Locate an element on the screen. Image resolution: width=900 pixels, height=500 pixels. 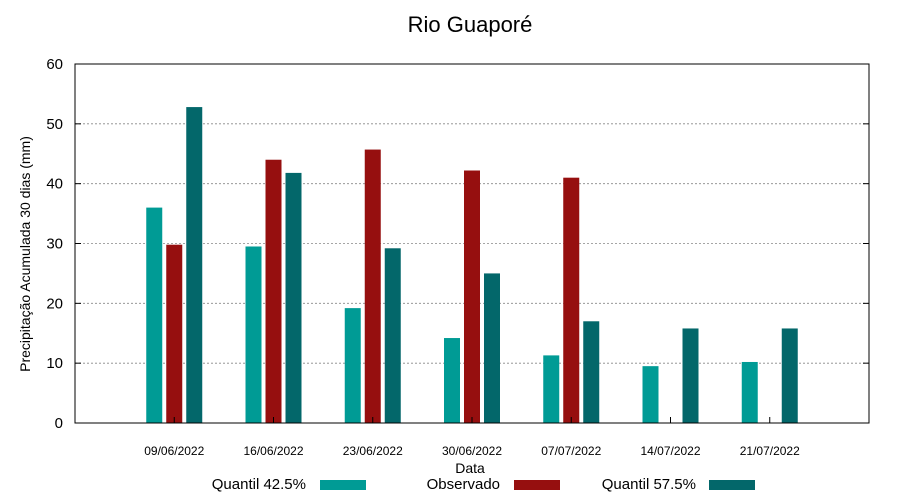
legend-label: Quantil 42.5% is located at coordinates (259, 484).